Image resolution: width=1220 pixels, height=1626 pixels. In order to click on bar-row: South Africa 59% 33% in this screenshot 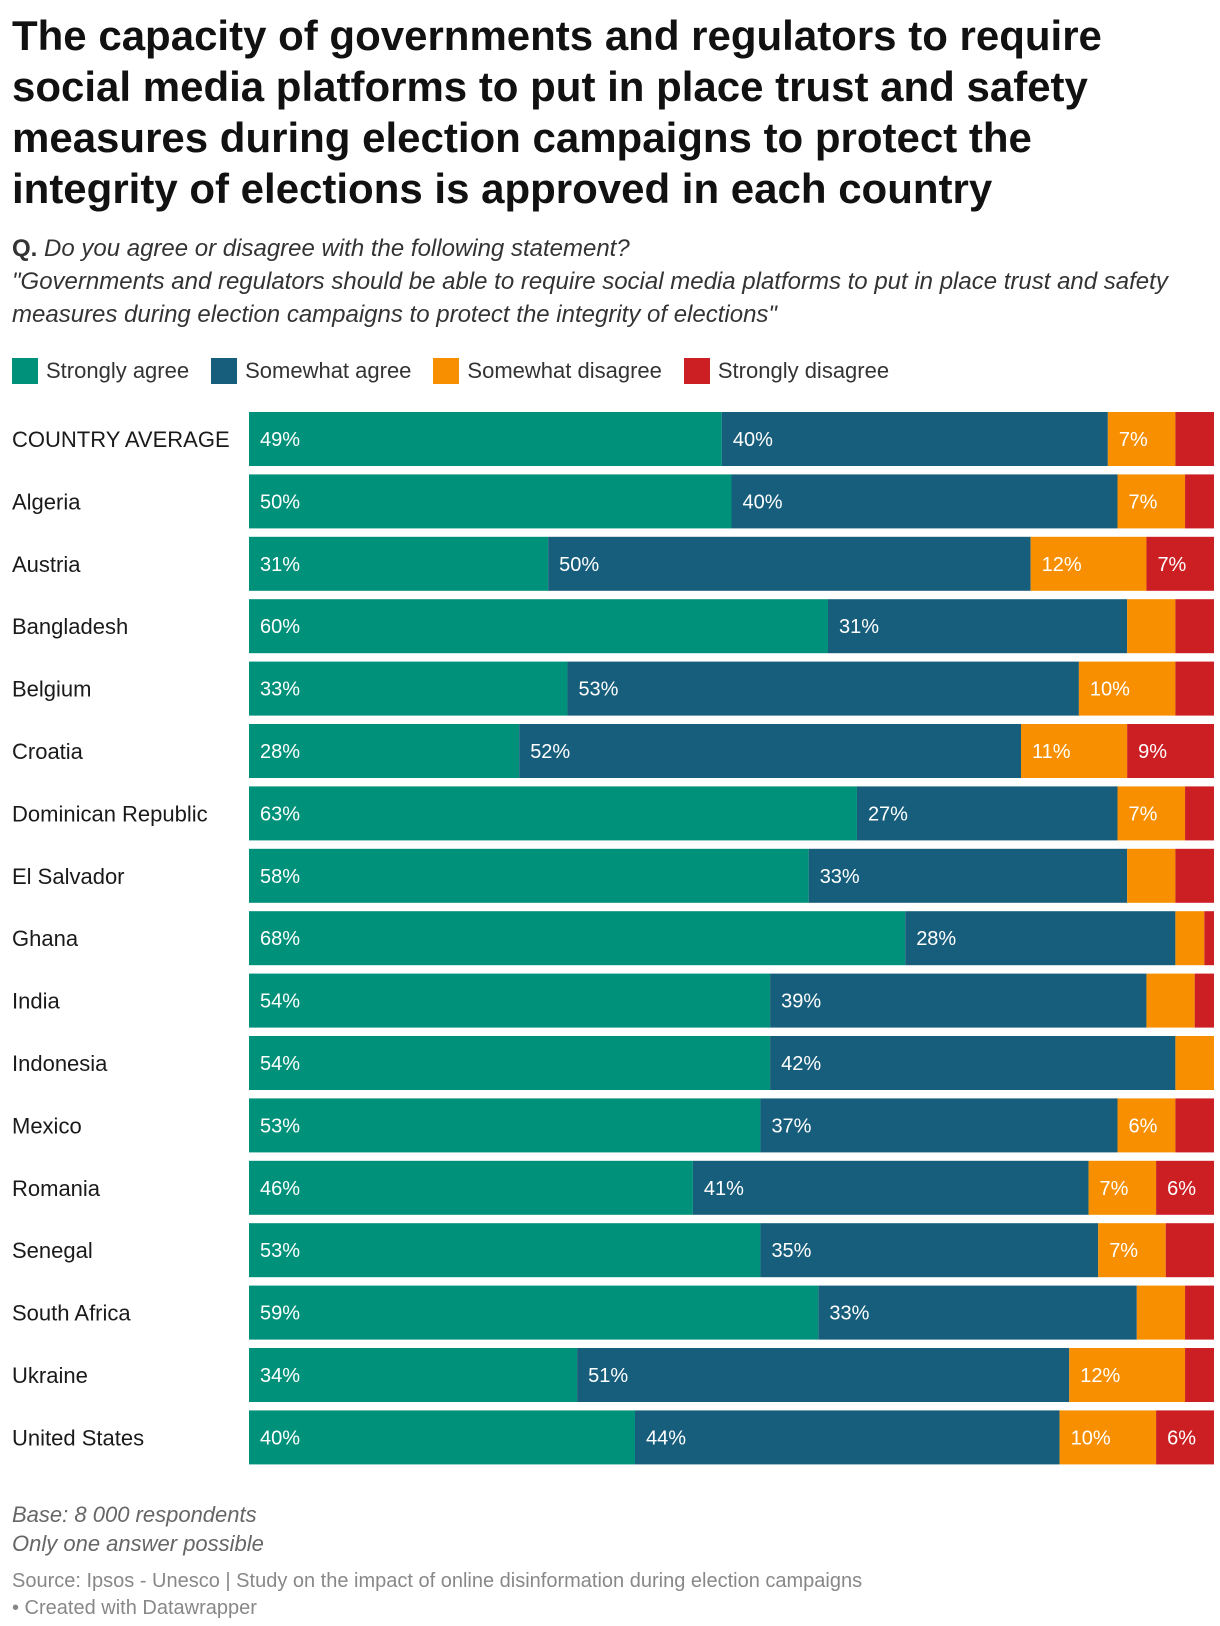, I will do `click(613, 1312)`.